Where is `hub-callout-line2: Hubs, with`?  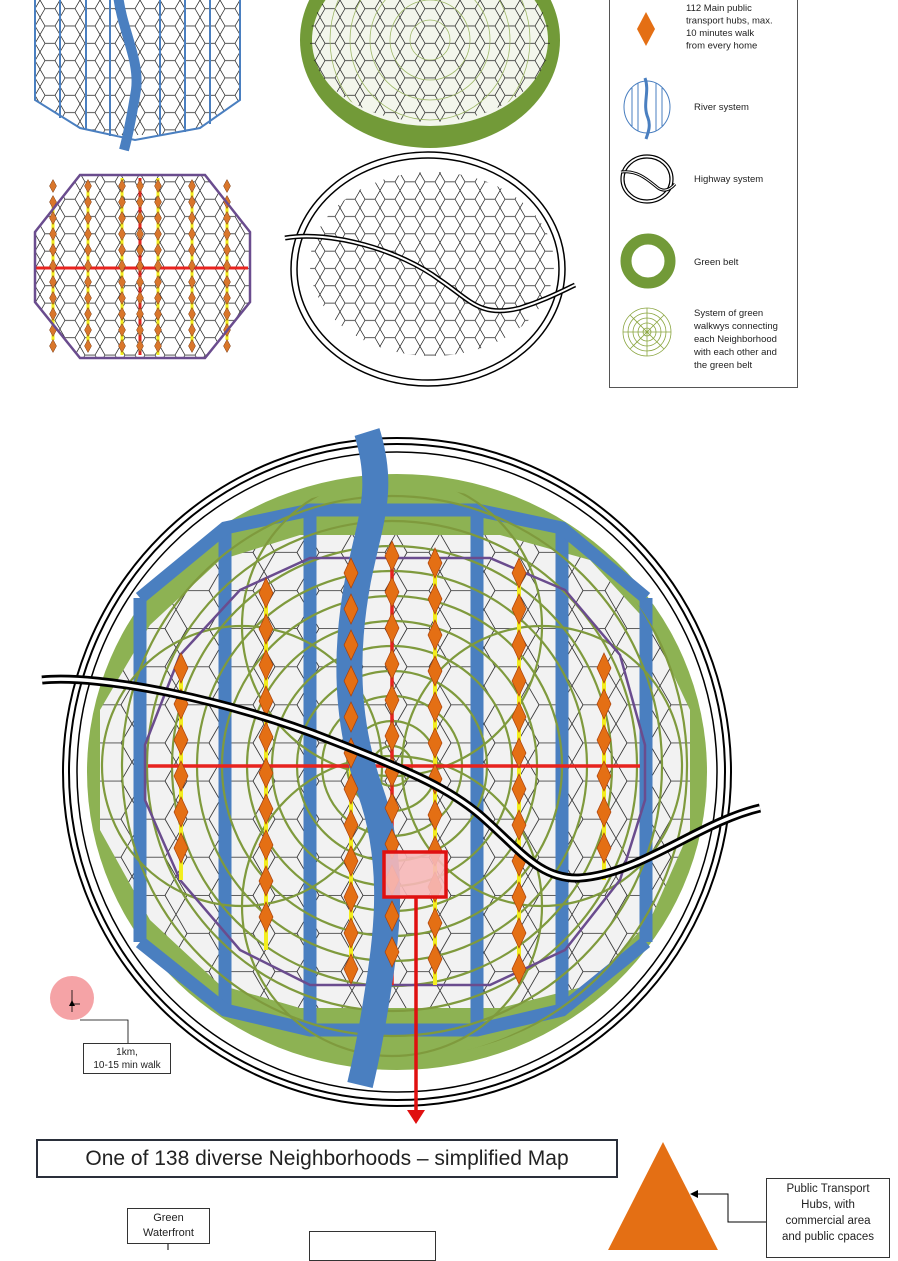
hub-callout-line2: Hubs, with is located at coordinates (828, 1205).